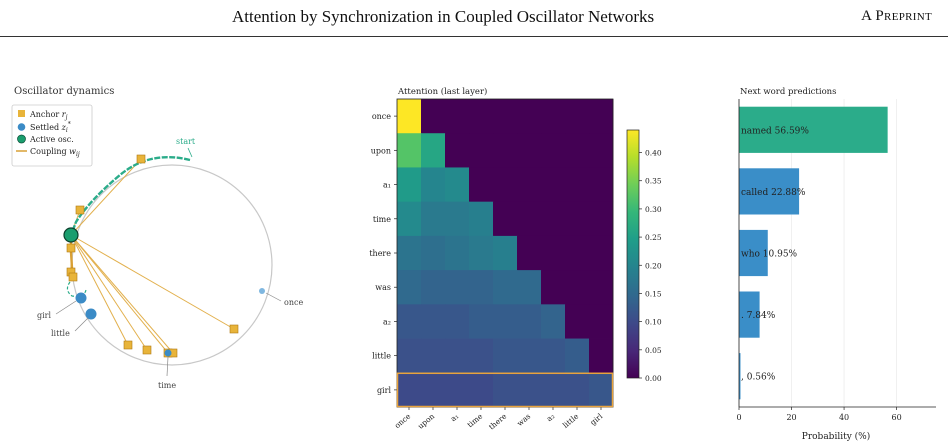 The width and height of the screenshot is (948, 448). I want to click on header-rule, so click(474, 36).